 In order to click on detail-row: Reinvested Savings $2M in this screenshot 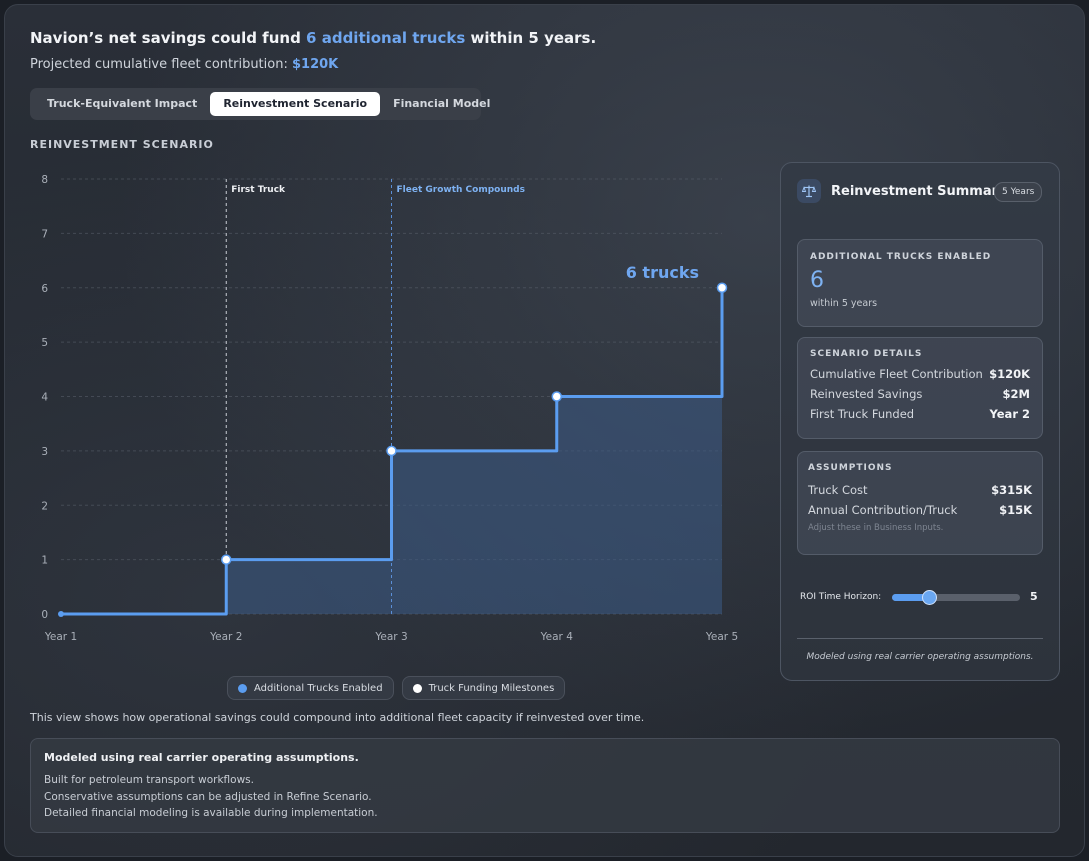, I will do `click(920, 394)`.